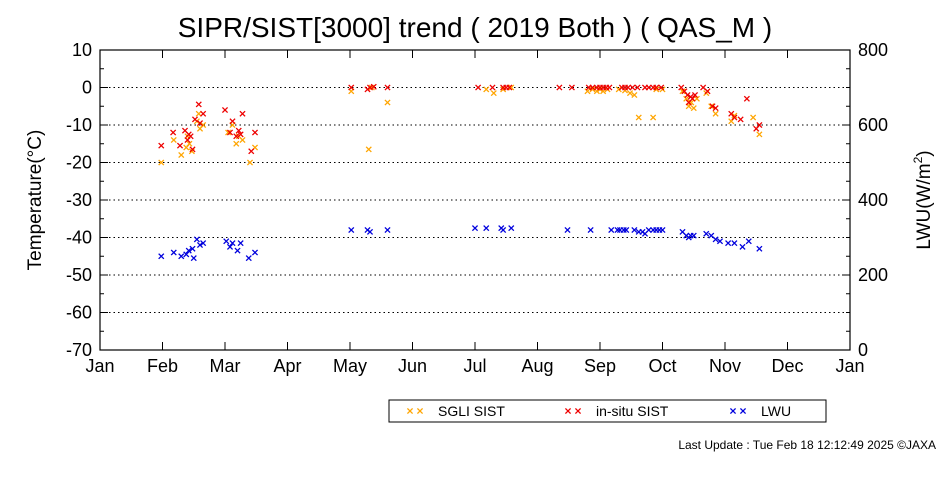  What do you see at coordinates (924, 153) in the screenshot?
I see `y2-axis-label-end: )` at bounding box center [924, 153].